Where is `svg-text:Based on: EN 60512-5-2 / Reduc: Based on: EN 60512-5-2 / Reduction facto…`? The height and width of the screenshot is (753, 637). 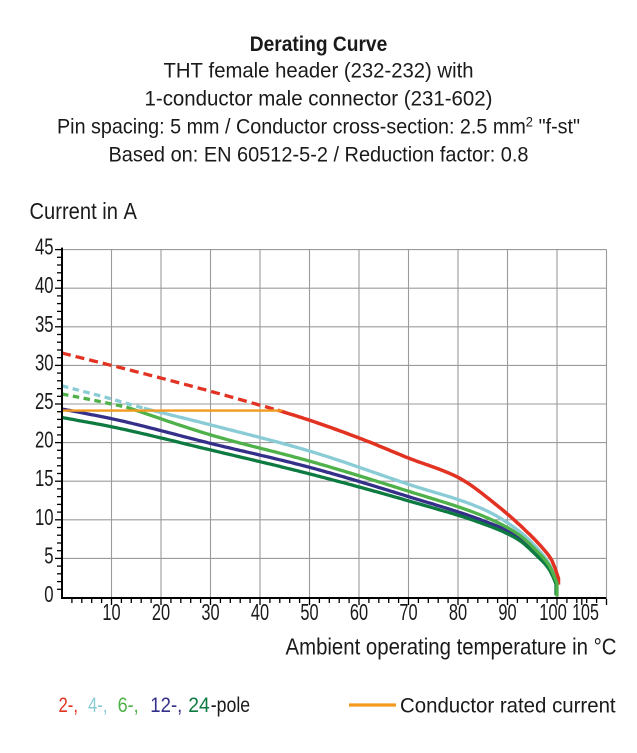
svg-text:Based on: EN 60512-5-2 / Reduc: Based on: EN 60512-5-2 / Reduction facto… is located at coordinates (319, 155).